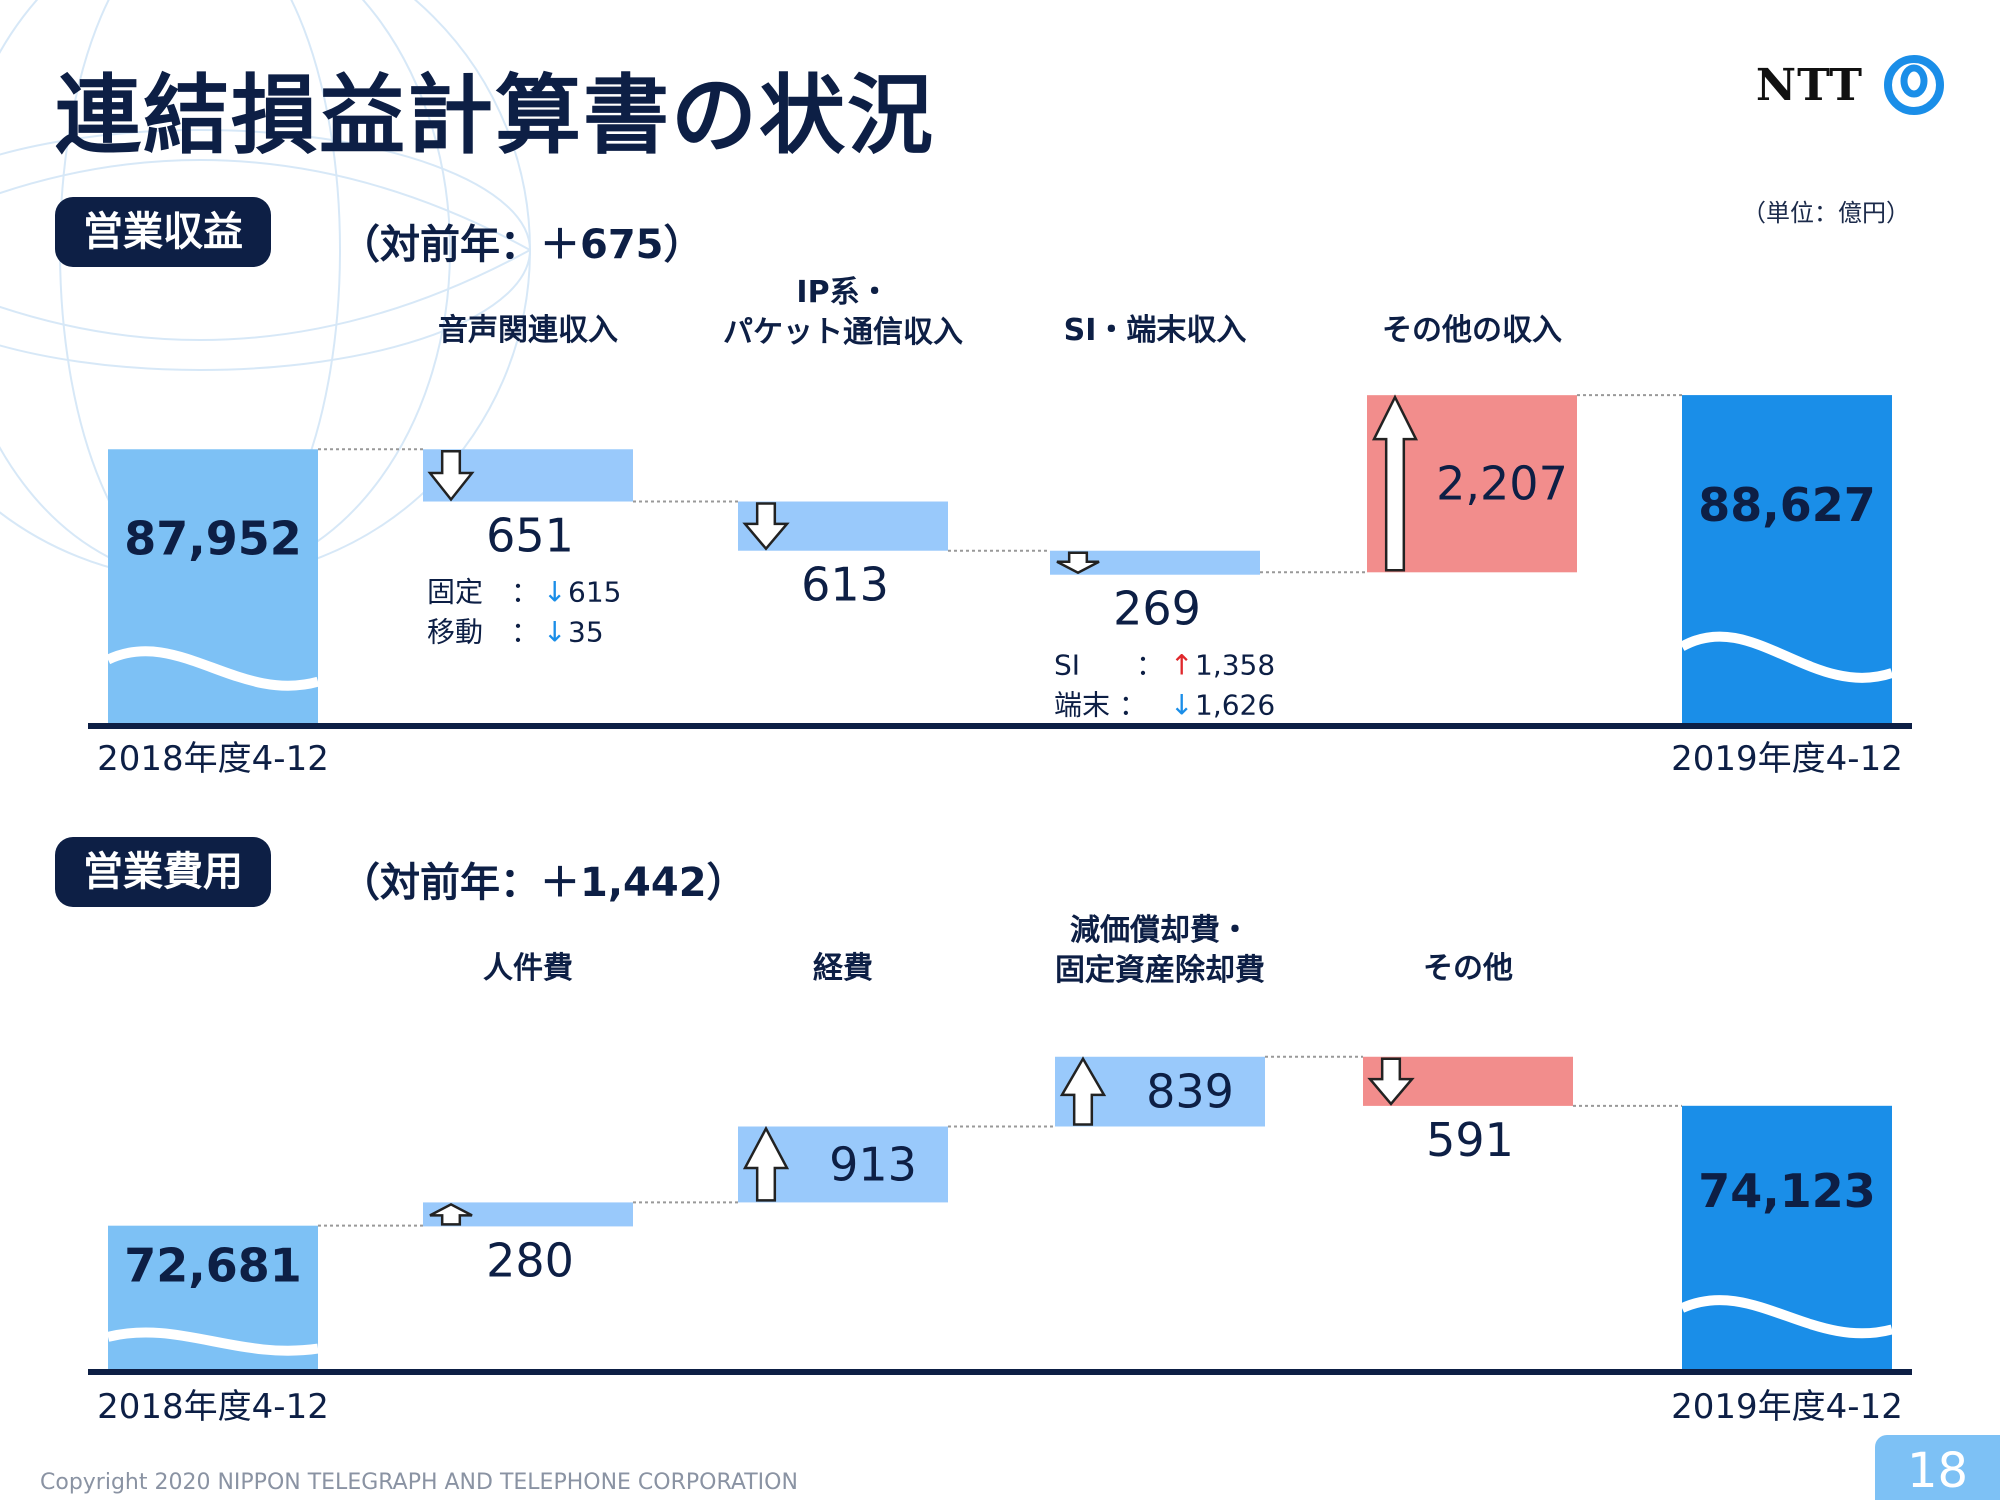 Image resolution: width=2000 pixels, height=1507 pixels. I want to click on step-value-1-0: 280, so click(530, 1260).